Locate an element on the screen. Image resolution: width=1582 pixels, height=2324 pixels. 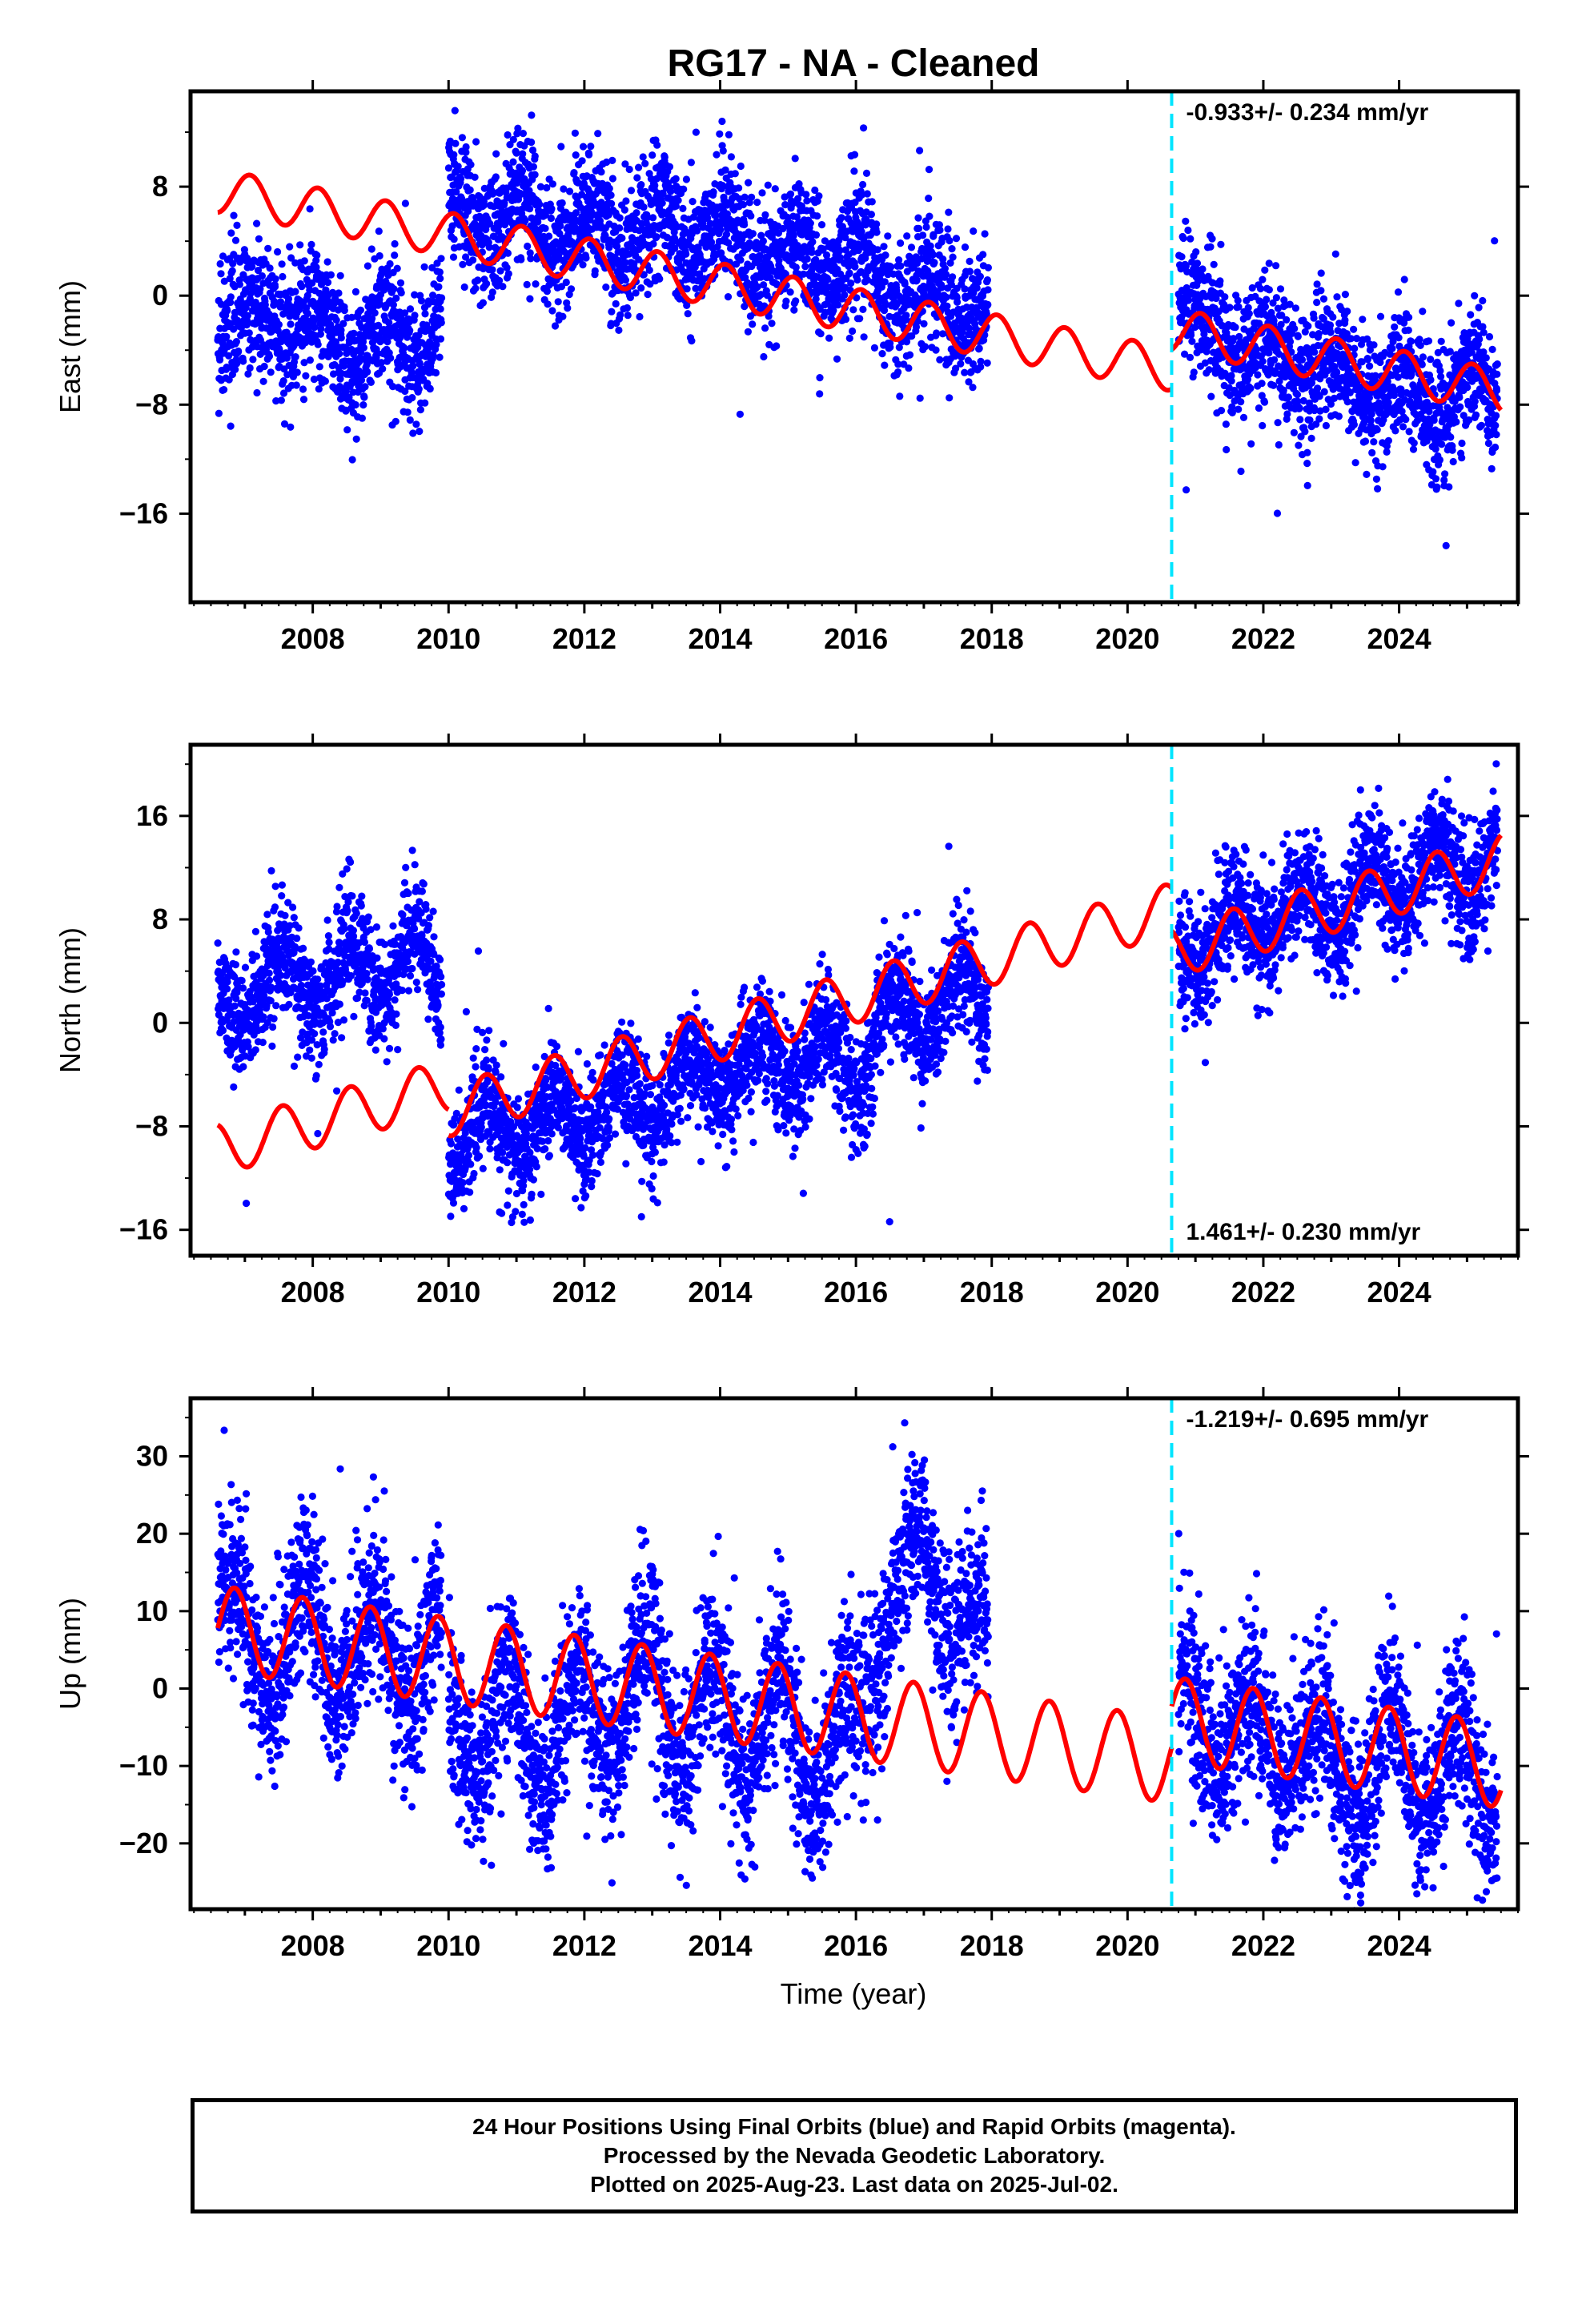
model-fit-line-east is located at coordinates (334, 213).